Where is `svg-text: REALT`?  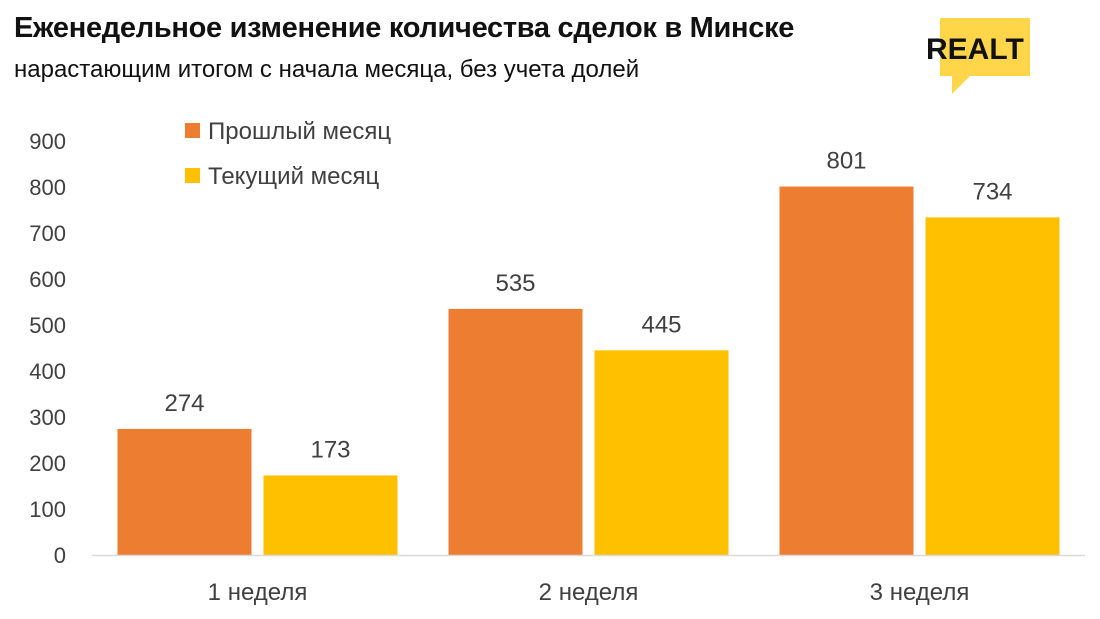
svg-text: REALT is located at coordinates (975, 49).